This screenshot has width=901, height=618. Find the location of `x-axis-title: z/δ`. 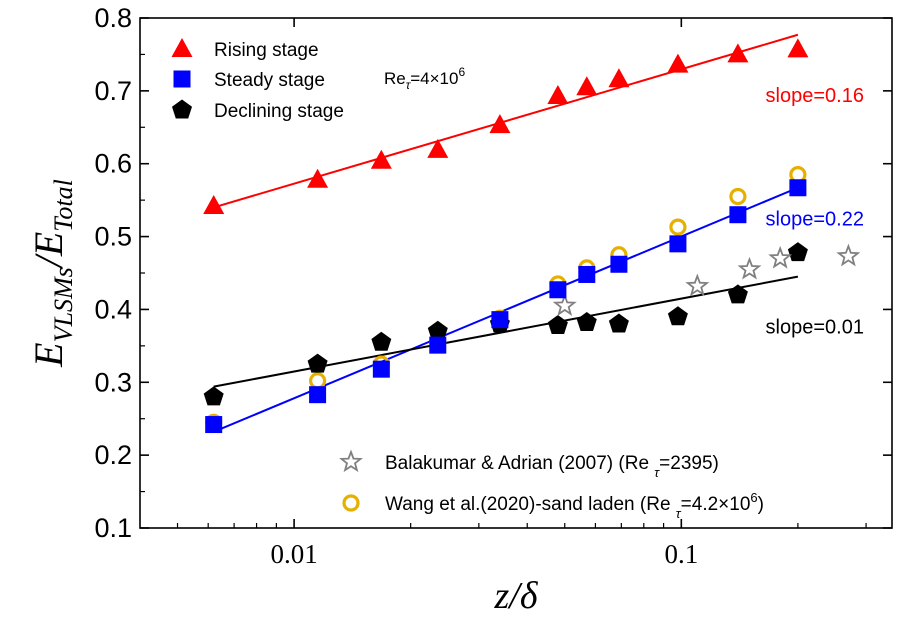

x-axis-title: z/δ is located at coordinates (515, 596).